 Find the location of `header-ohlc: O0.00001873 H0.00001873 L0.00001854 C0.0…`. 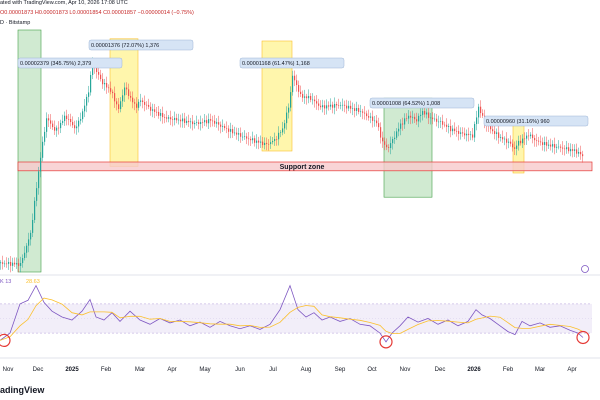

header-ohlc: O0.00001873 H0.00001873 L0.00001854 C0.0… is located at coordinates (97, 13).